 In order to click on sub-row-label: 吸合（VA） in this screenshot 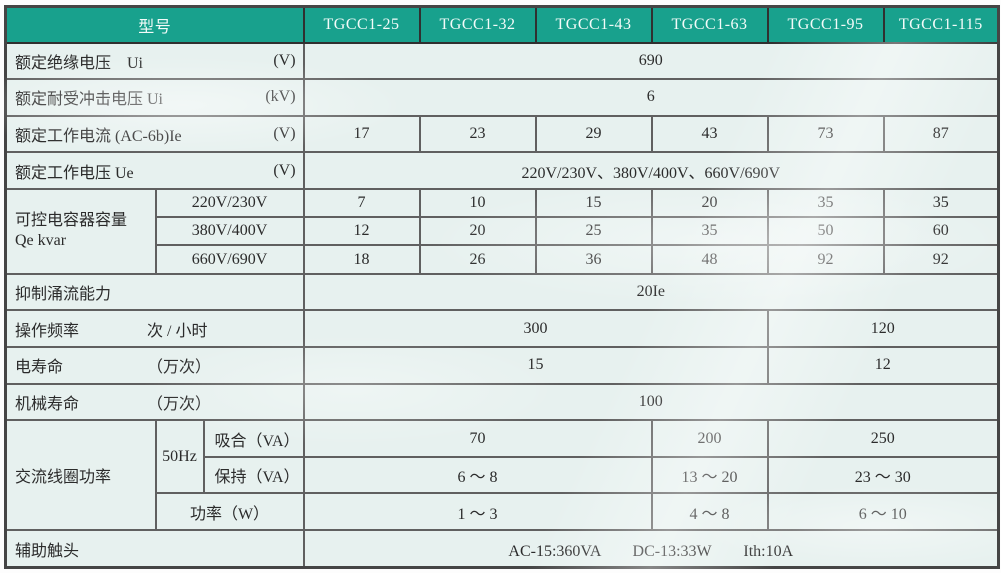, I will do `click(253, 438)`.